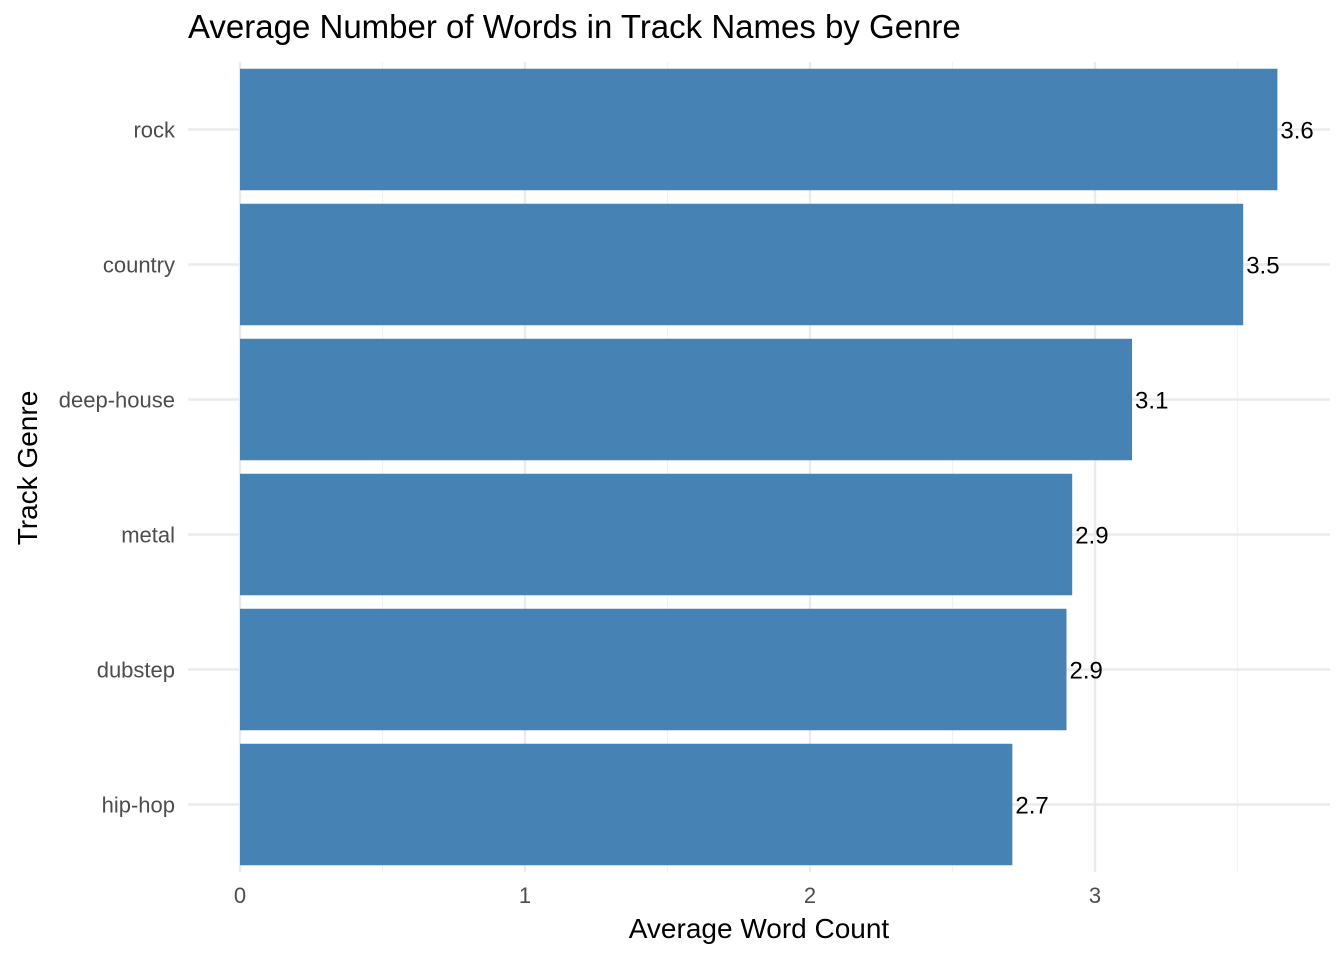 The width and height of the screenshot is (1344, 960). I want to click on bar-metal, so click(656, 534).